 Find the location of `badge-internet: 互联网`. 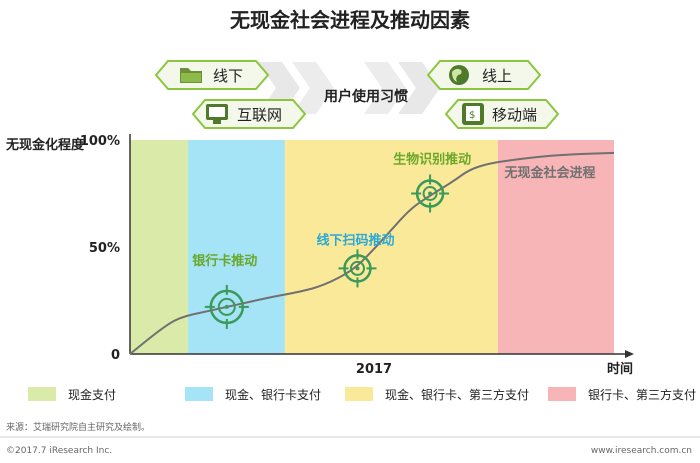

badge-internet: 互联网 is located at coordinates (249, 114).